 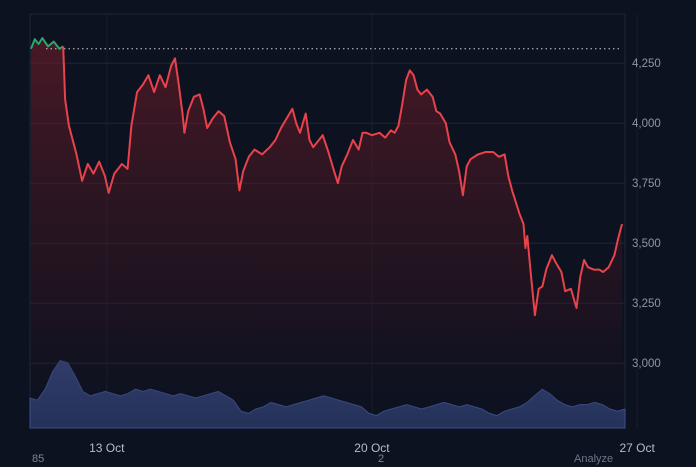 What do you see at coordinates (646, 244) in the screenshot?
I see `y-tick-label: 3,500` at bounding box center [646, 244].